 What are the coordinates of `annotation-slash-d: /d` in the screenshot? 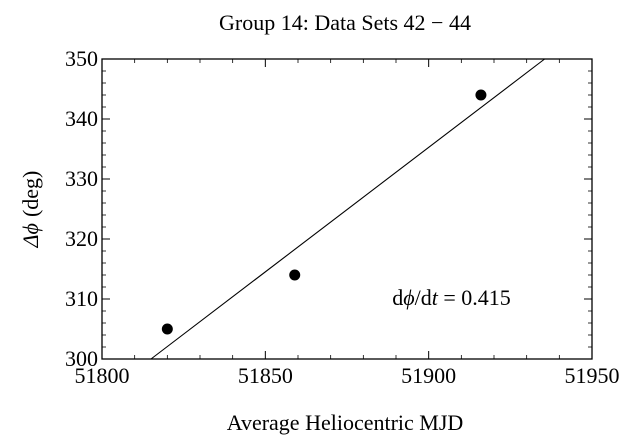 It's located at (423, 297).